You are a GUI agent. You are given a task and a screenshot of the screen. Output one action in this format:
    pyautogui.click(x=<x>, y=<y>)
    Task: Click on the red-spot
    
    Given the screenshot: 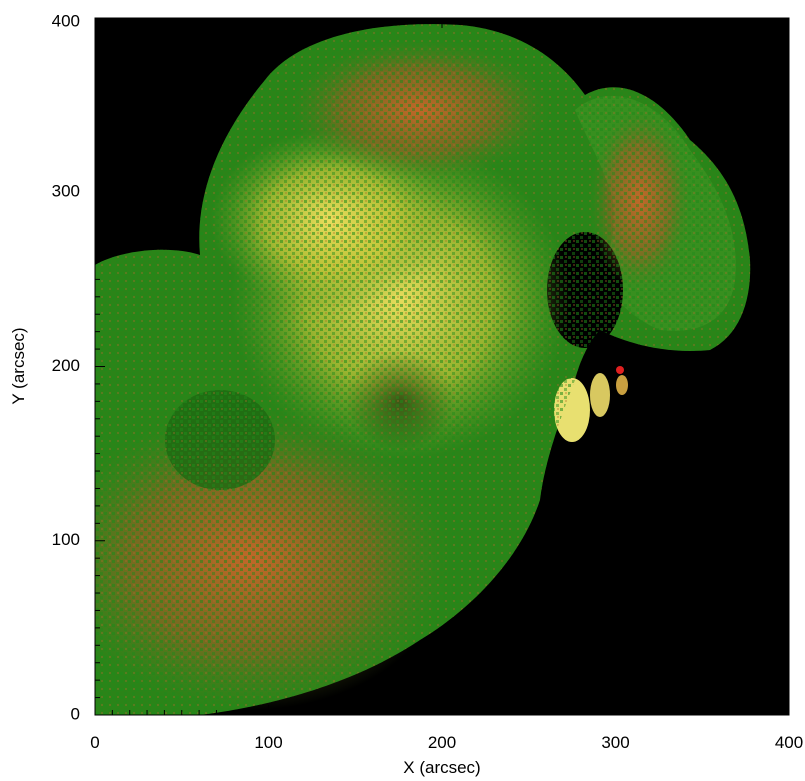 What is the action you would take?
    pyautogui.click(x=620, y=370)
    